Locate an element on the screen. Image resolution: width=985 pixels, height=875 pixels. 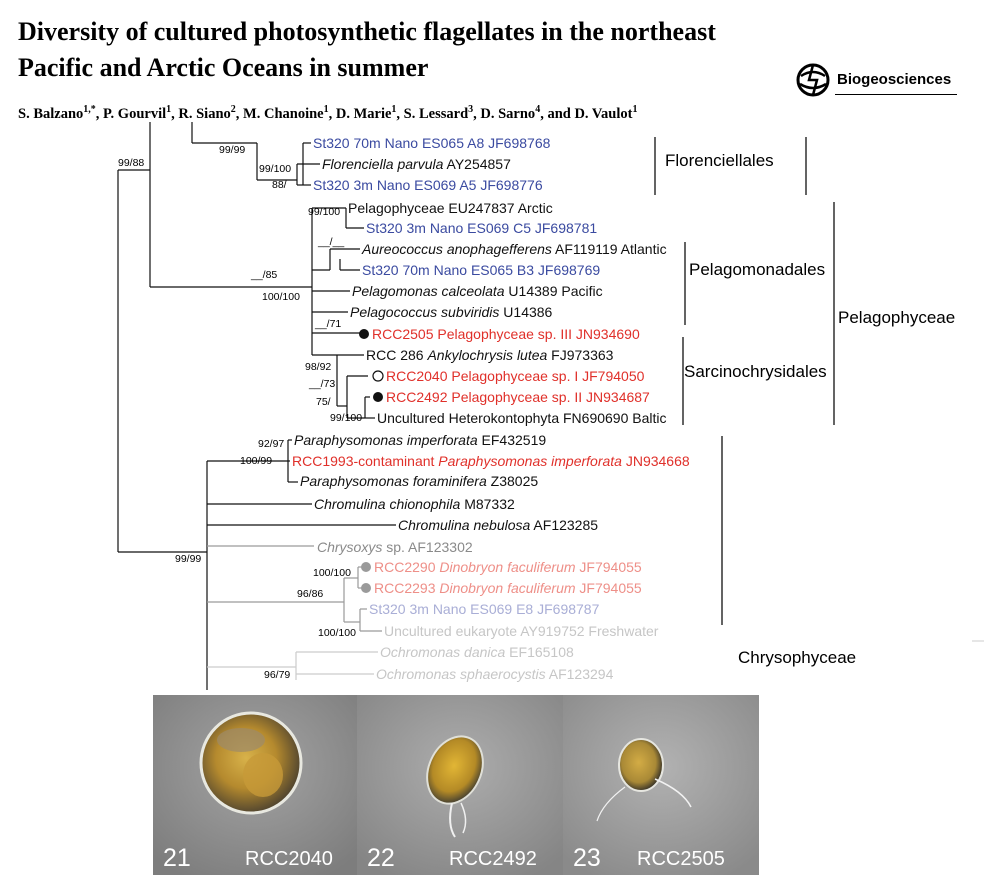
taxon-label-part: EF432519 is located at coordinates (512, 440).